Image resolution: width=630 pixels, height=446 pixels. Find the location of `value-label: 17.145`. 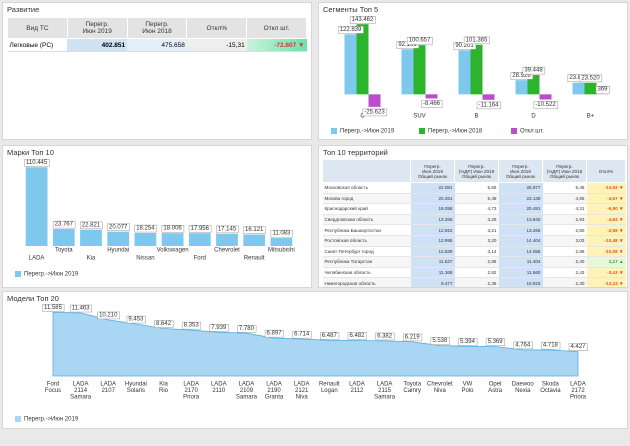

value-label: 17.145 is located at coordinates (227, 229).